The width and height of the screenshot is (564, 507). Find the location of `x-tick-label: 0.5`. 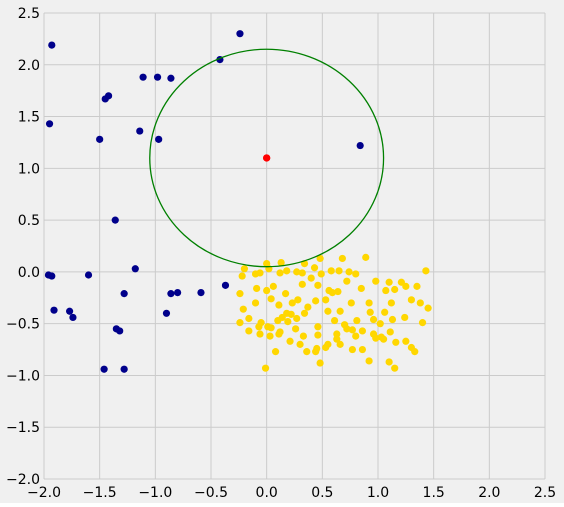

x-tick-label: 0.5 is located at coordinates (322, 493).